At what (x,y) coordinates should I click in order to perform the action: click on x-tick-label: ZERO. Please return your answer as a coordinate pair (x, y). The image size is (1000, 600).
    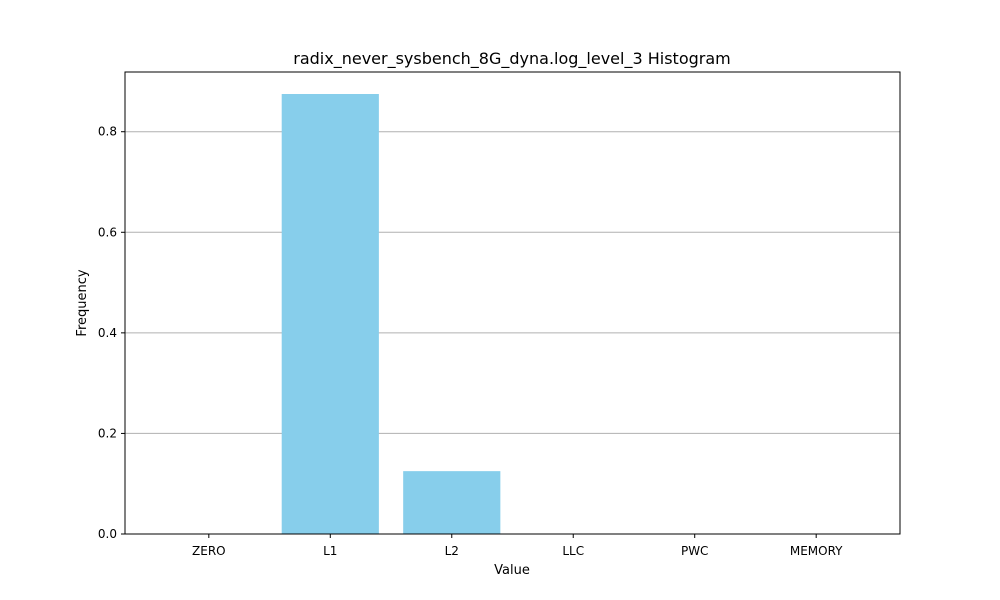
    Looking at the image, I should click on (209, 551).